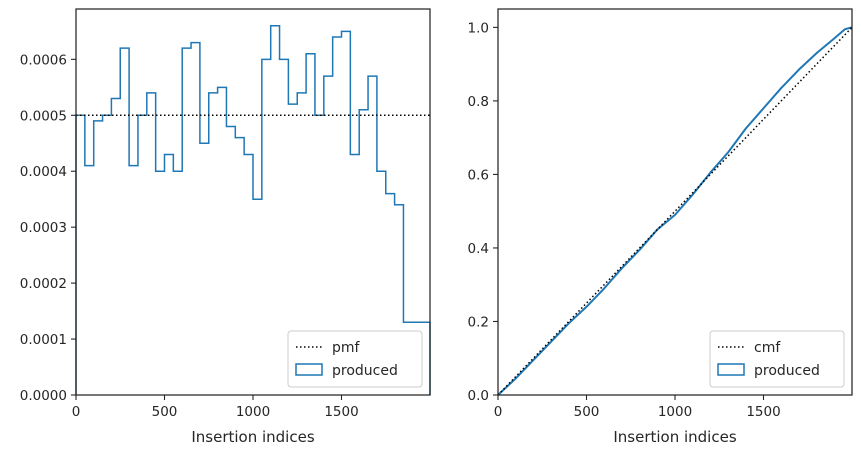  What do you see at coordinates (478, 396) in the screenshot?
I see `y-tick-label: 0.0` at bounding box center [478, 396].